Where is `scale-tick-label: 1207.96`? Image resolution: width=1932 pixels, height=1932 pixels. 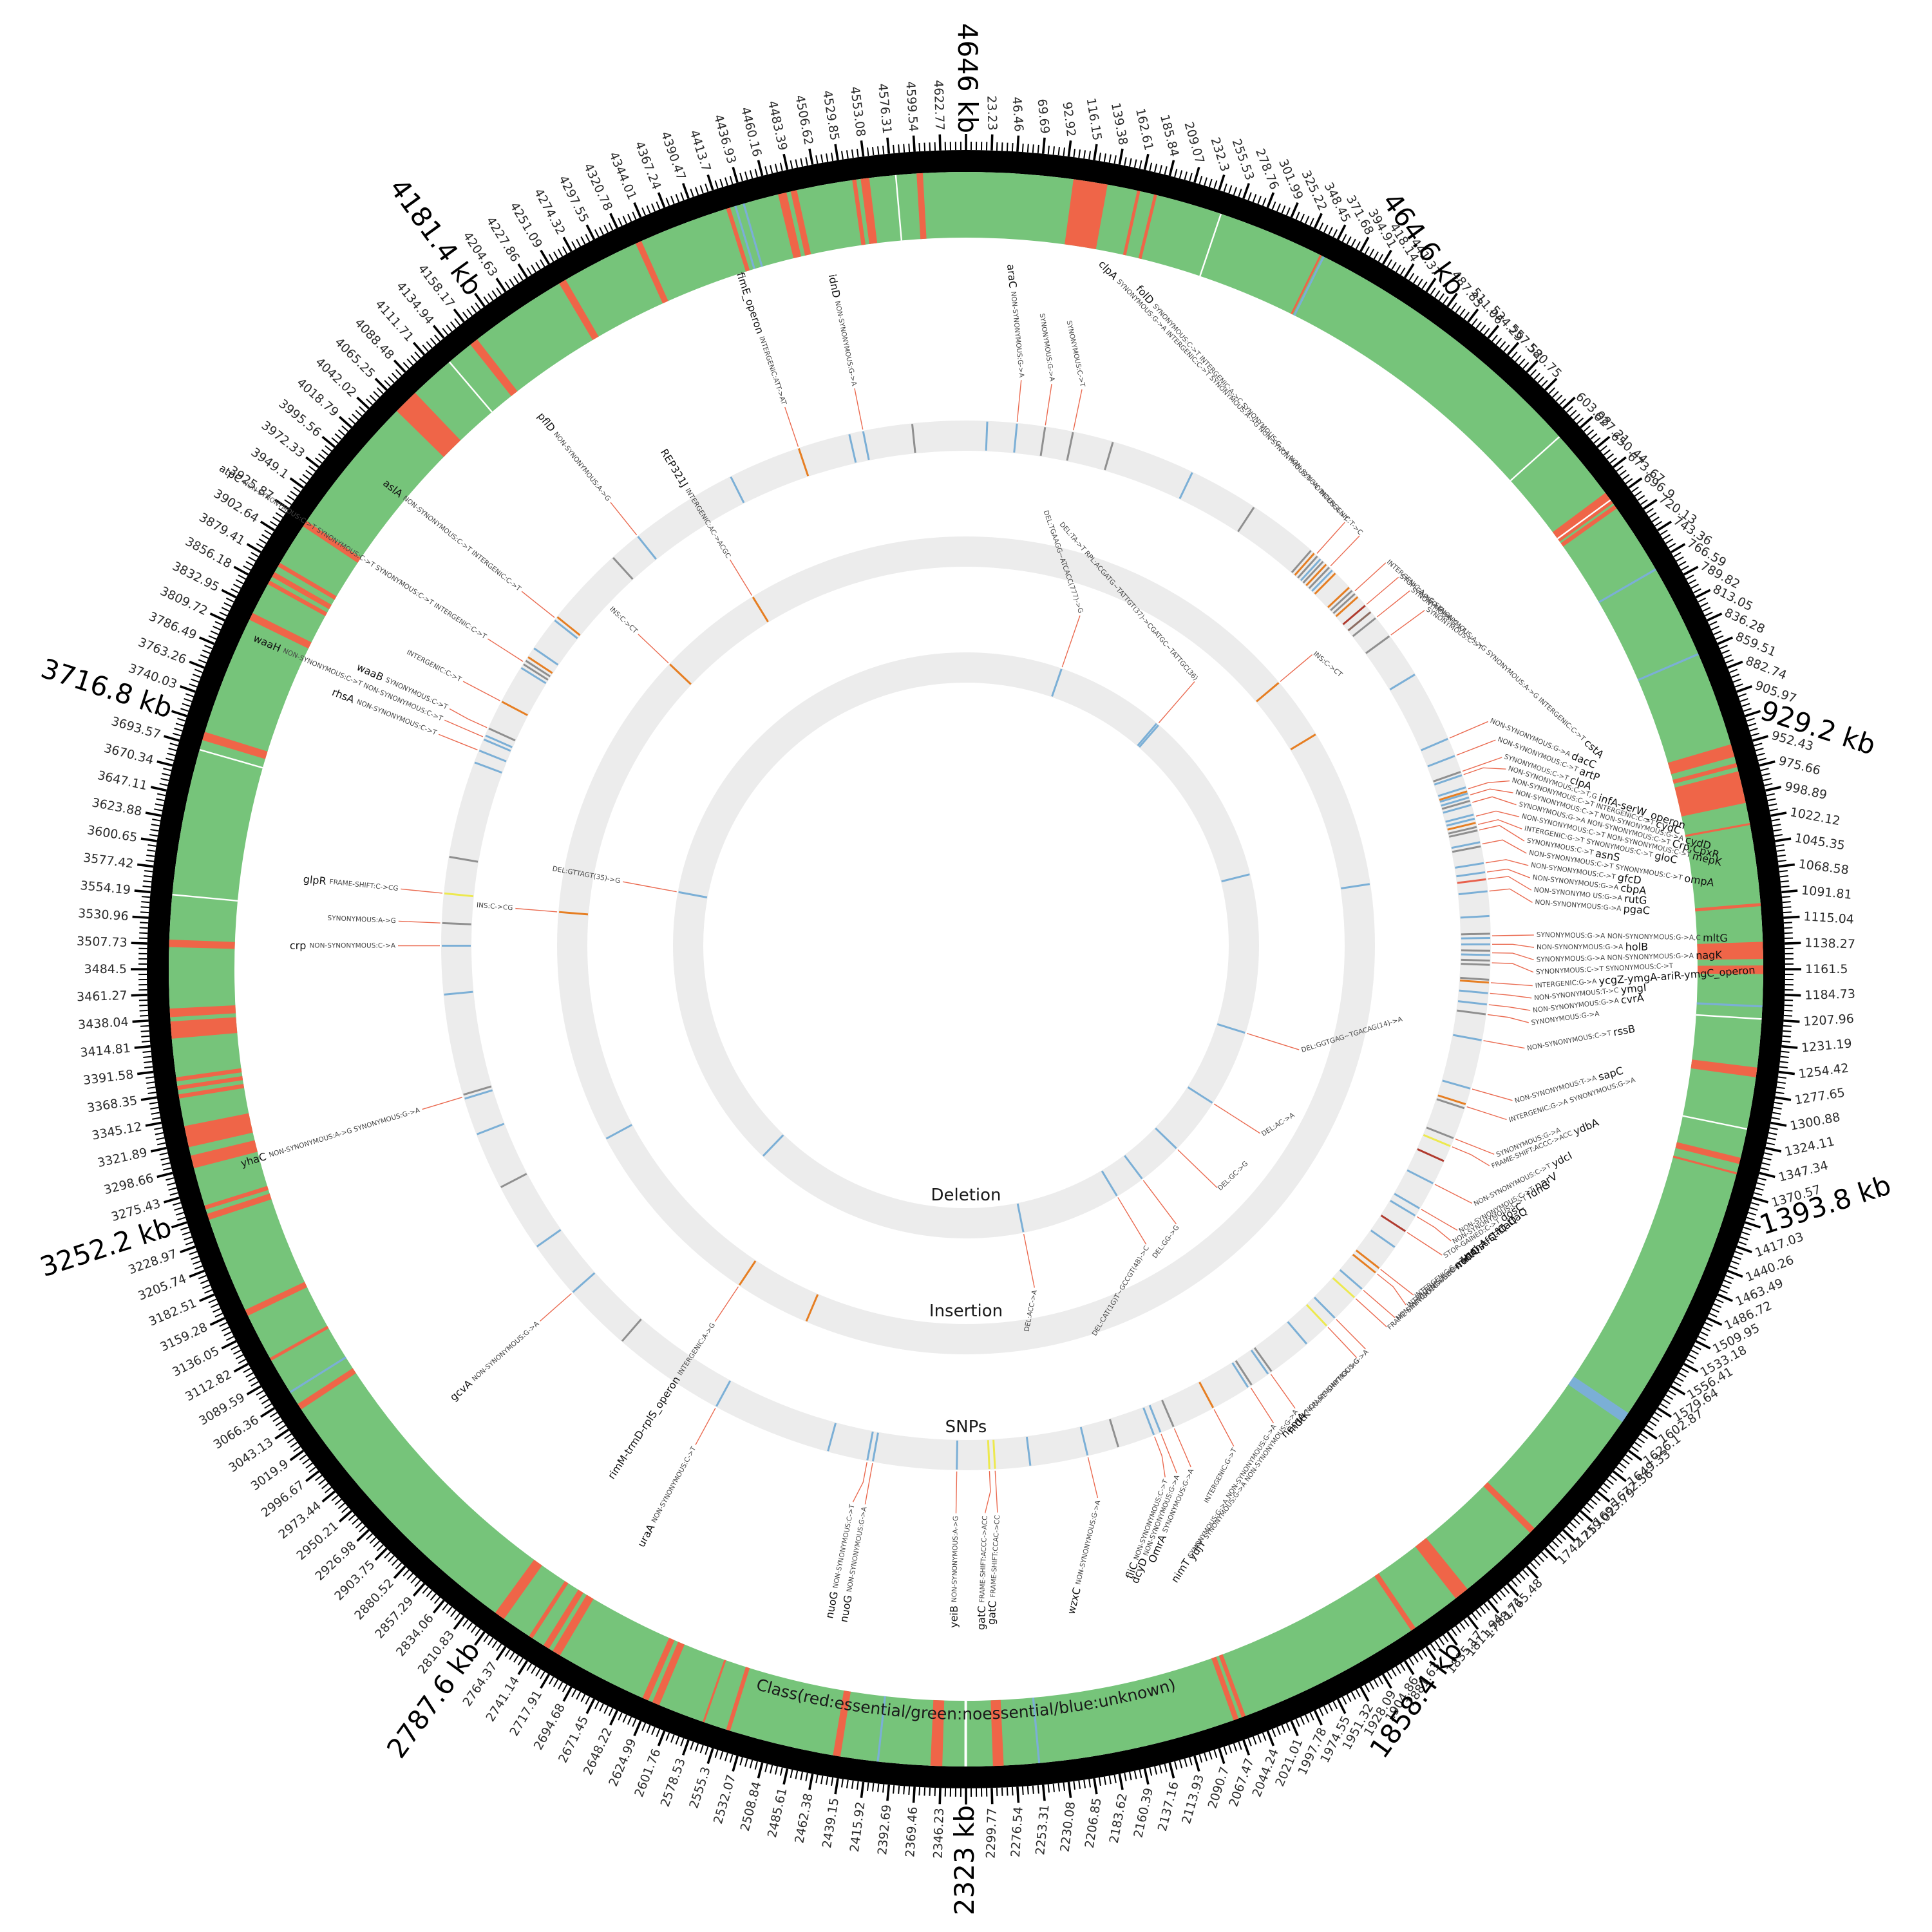 scale-tick-label: 1207.96 is located at coordinates (1829, 1019).